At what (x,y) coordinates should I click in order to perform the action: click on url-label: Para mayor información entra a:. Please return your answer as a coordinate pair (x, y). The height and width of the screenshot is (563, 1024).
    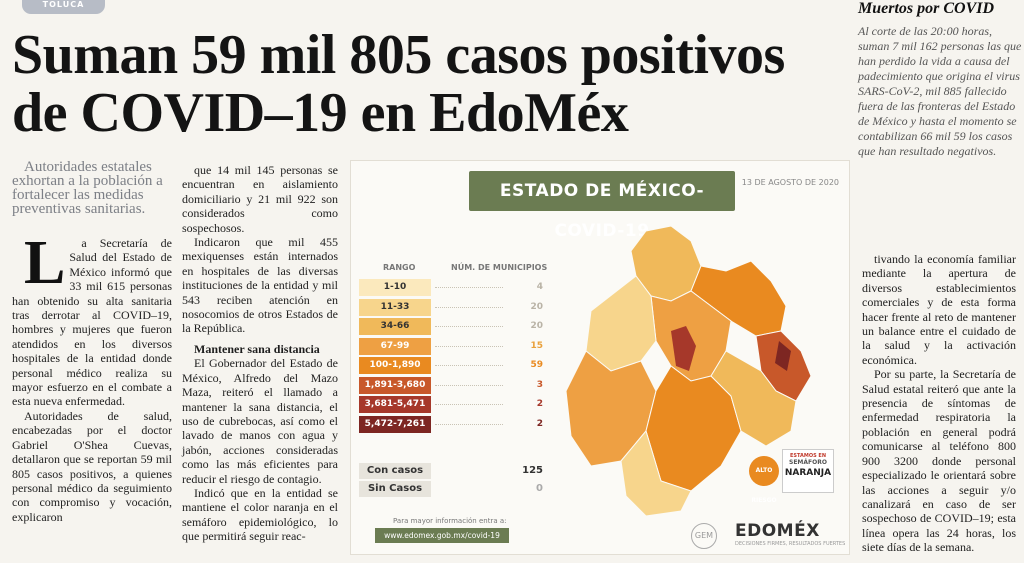
    Looking at the image, I should click on (450, 521).